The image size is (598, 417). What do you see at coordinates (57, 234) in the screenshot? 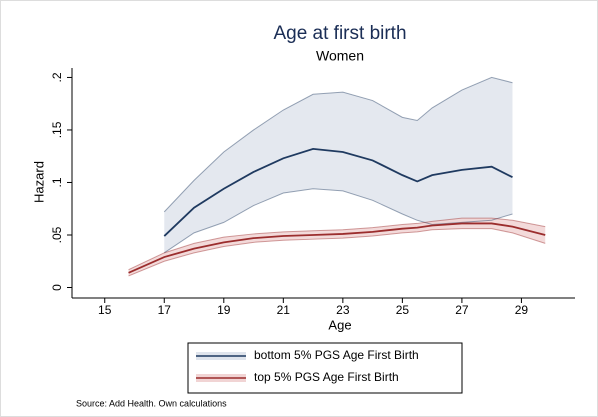
I see `y-tick-label: .05` at bounding box center [57, 234].